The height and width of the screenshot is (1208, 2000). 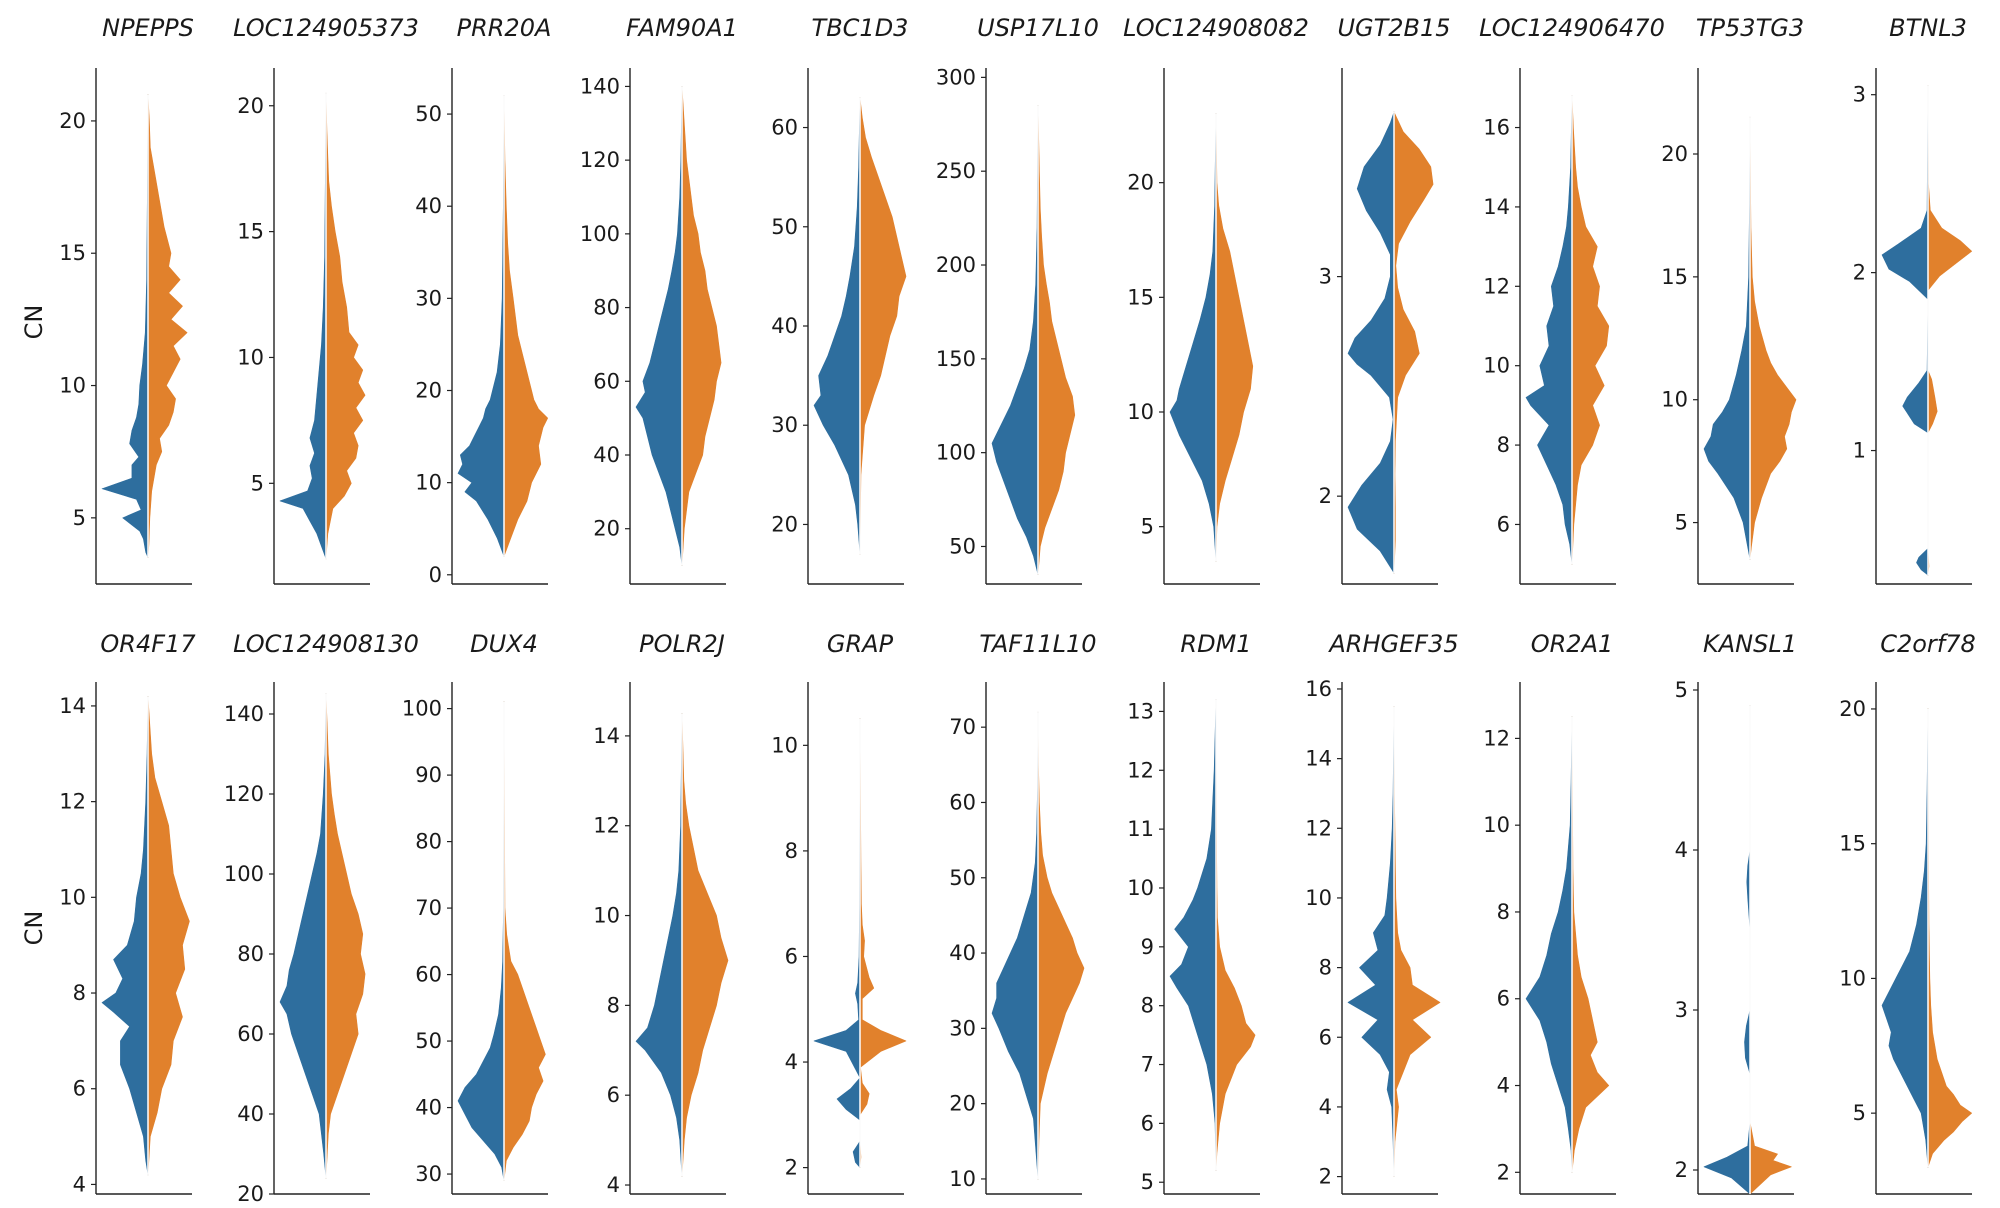 I want to click on row1-y-axis-label: CN, so click(x=34, y=322).